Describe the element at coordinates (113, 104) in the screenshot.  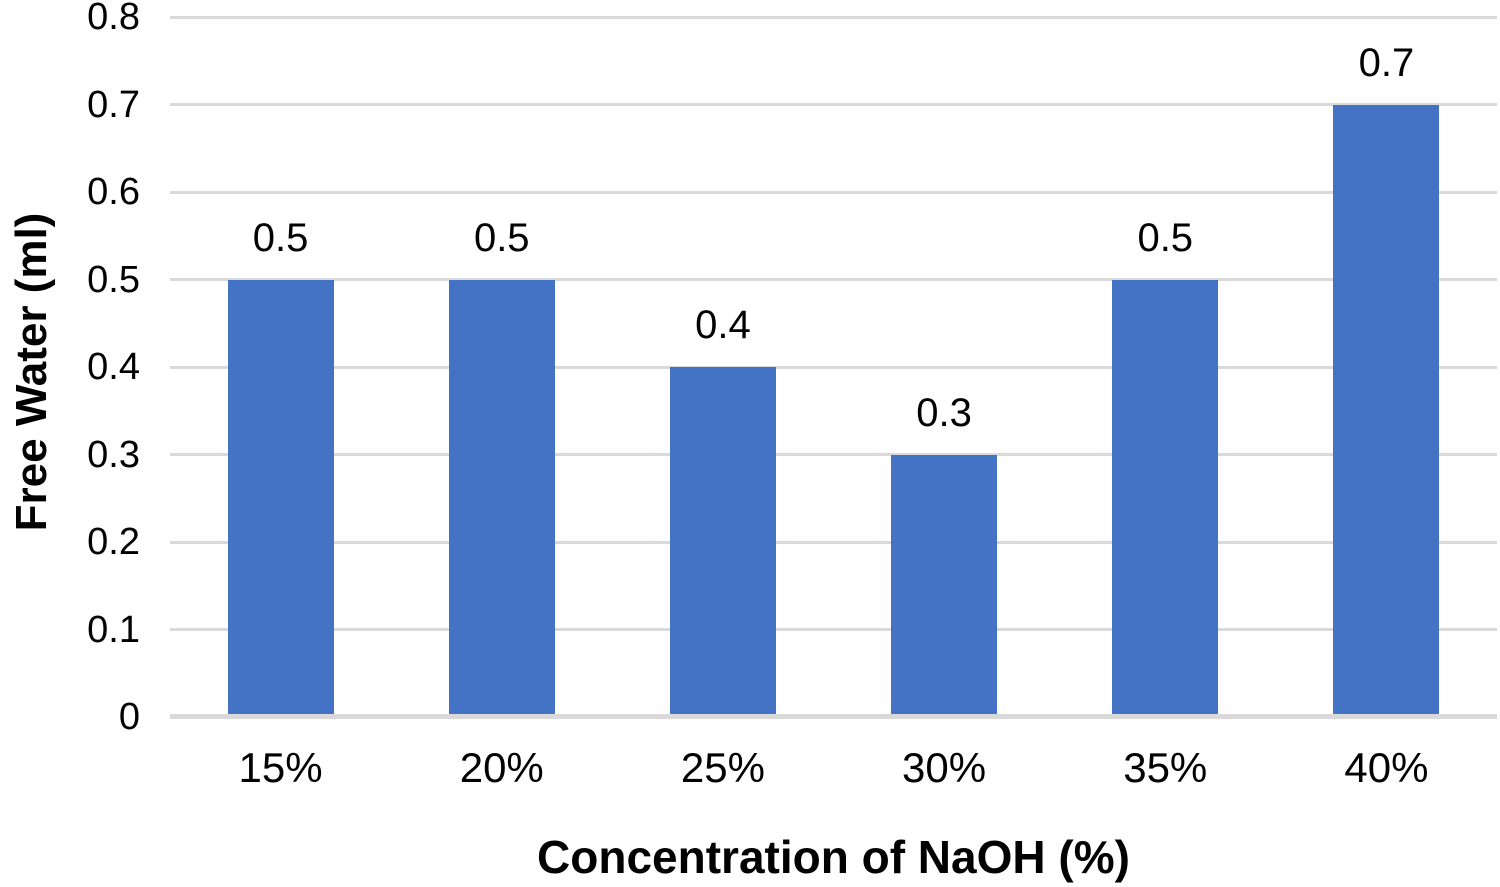
I see `y-tick-label: 0.7` at that location.